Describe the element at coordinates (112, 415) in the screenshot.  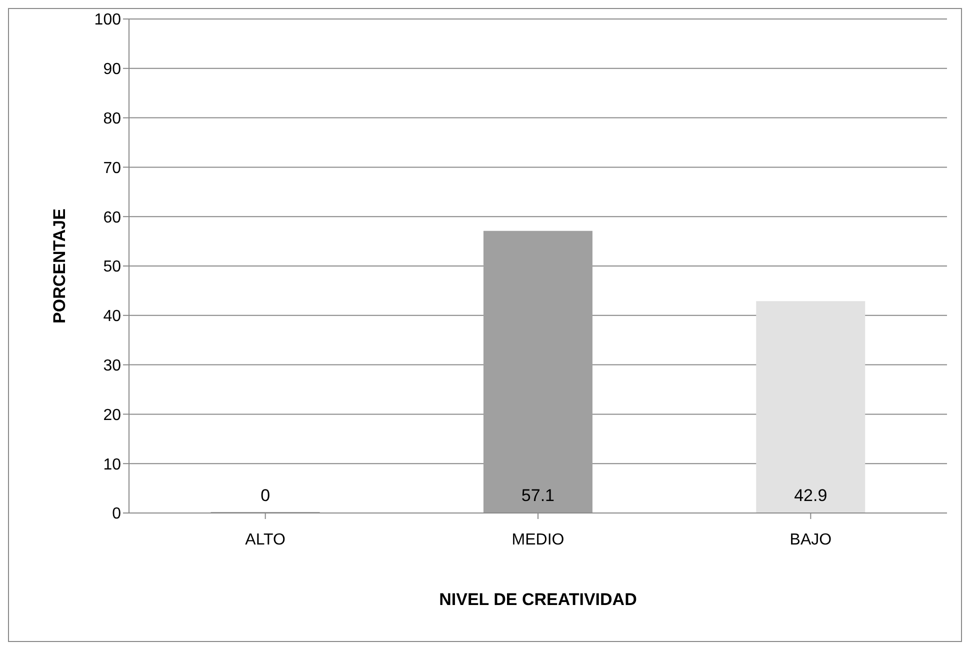
I see `y-tick-label: 20` at that location.